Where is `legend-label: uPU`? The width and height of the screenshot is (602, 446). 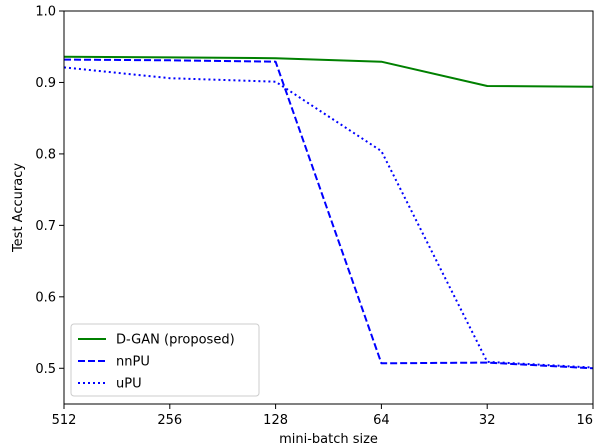 legend-label: uPU is located at coordinates (129, 384).